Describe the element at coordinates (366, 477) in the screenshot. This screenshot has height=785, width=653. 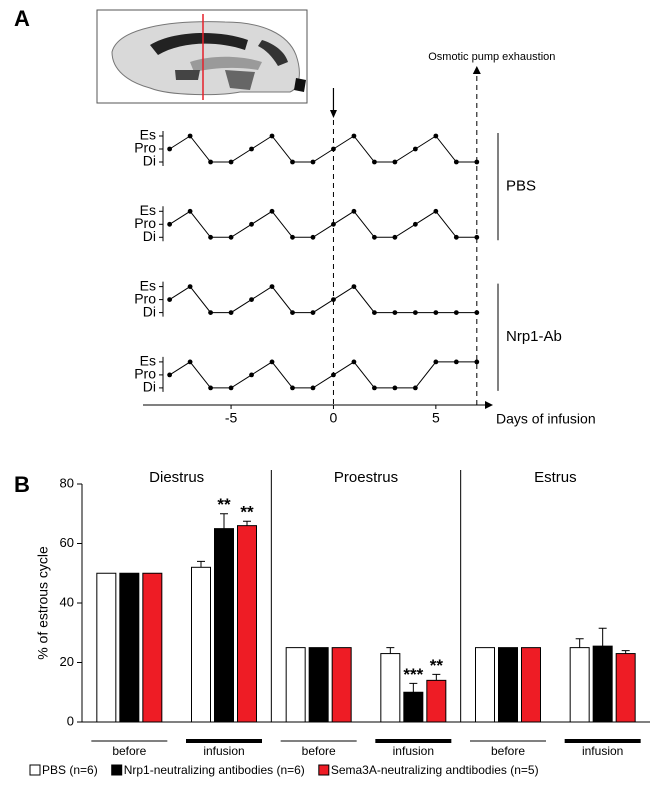
I see `section-title: Proestrus` at that location.